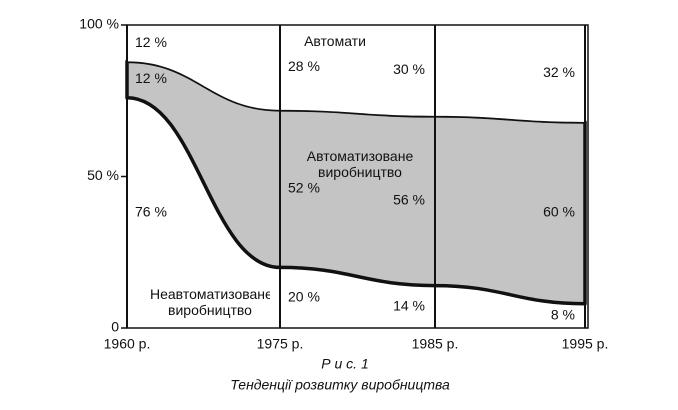 The image size is (678, 410). I want to click on value-label: 76 %, so click(151, 212).